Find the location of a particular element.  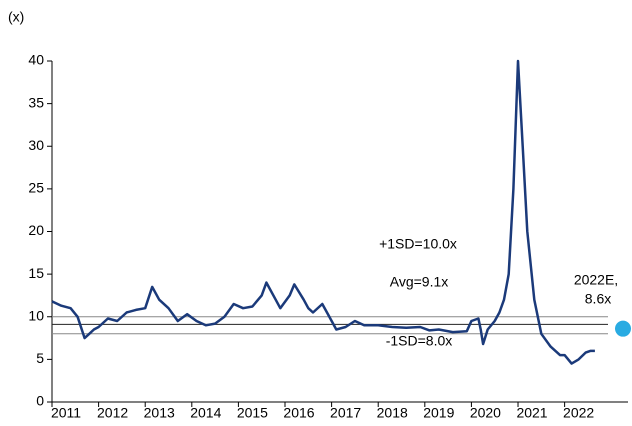

x-tick-label: 2016 is located at coordinates (298, 413).